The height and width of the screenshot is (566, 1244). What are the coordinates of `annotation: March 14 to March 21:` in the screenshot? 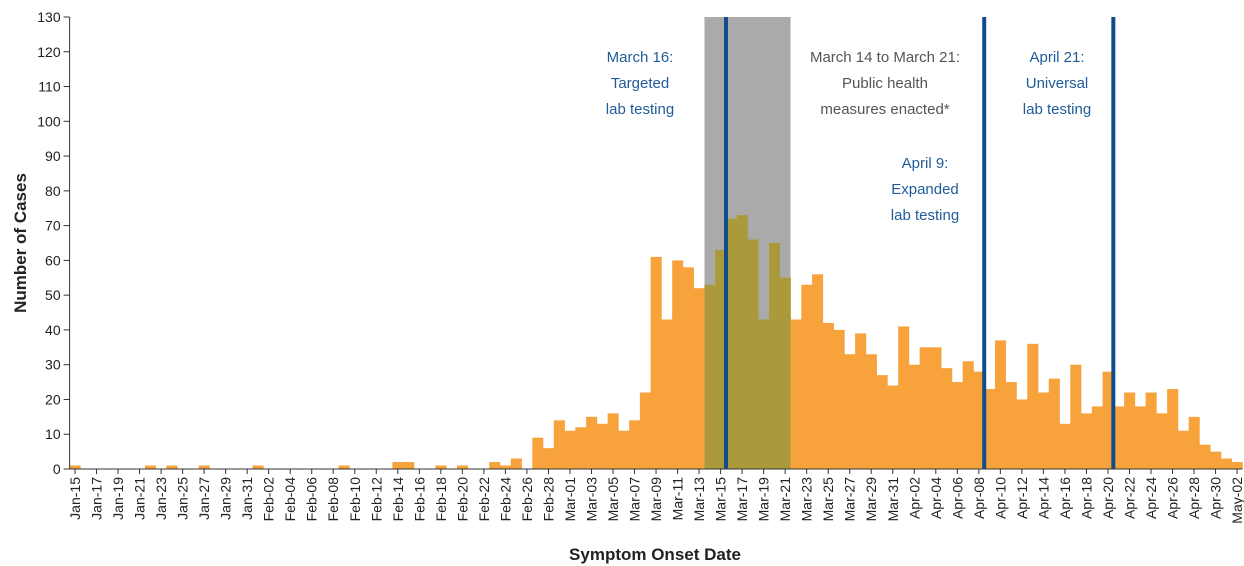 It's located at (885, 57).